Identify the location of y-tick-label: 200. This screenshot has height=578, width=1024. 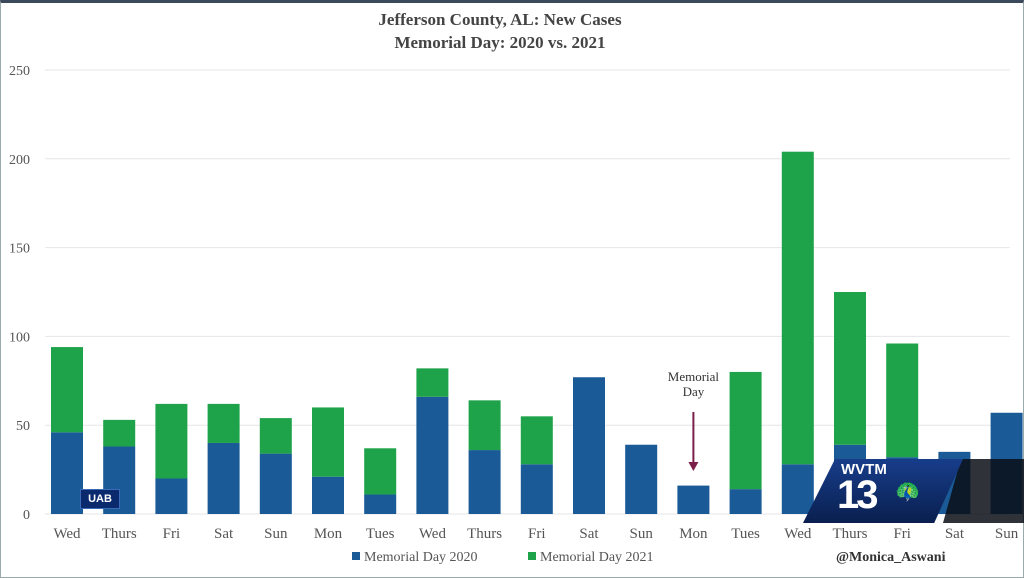
(19, 160).